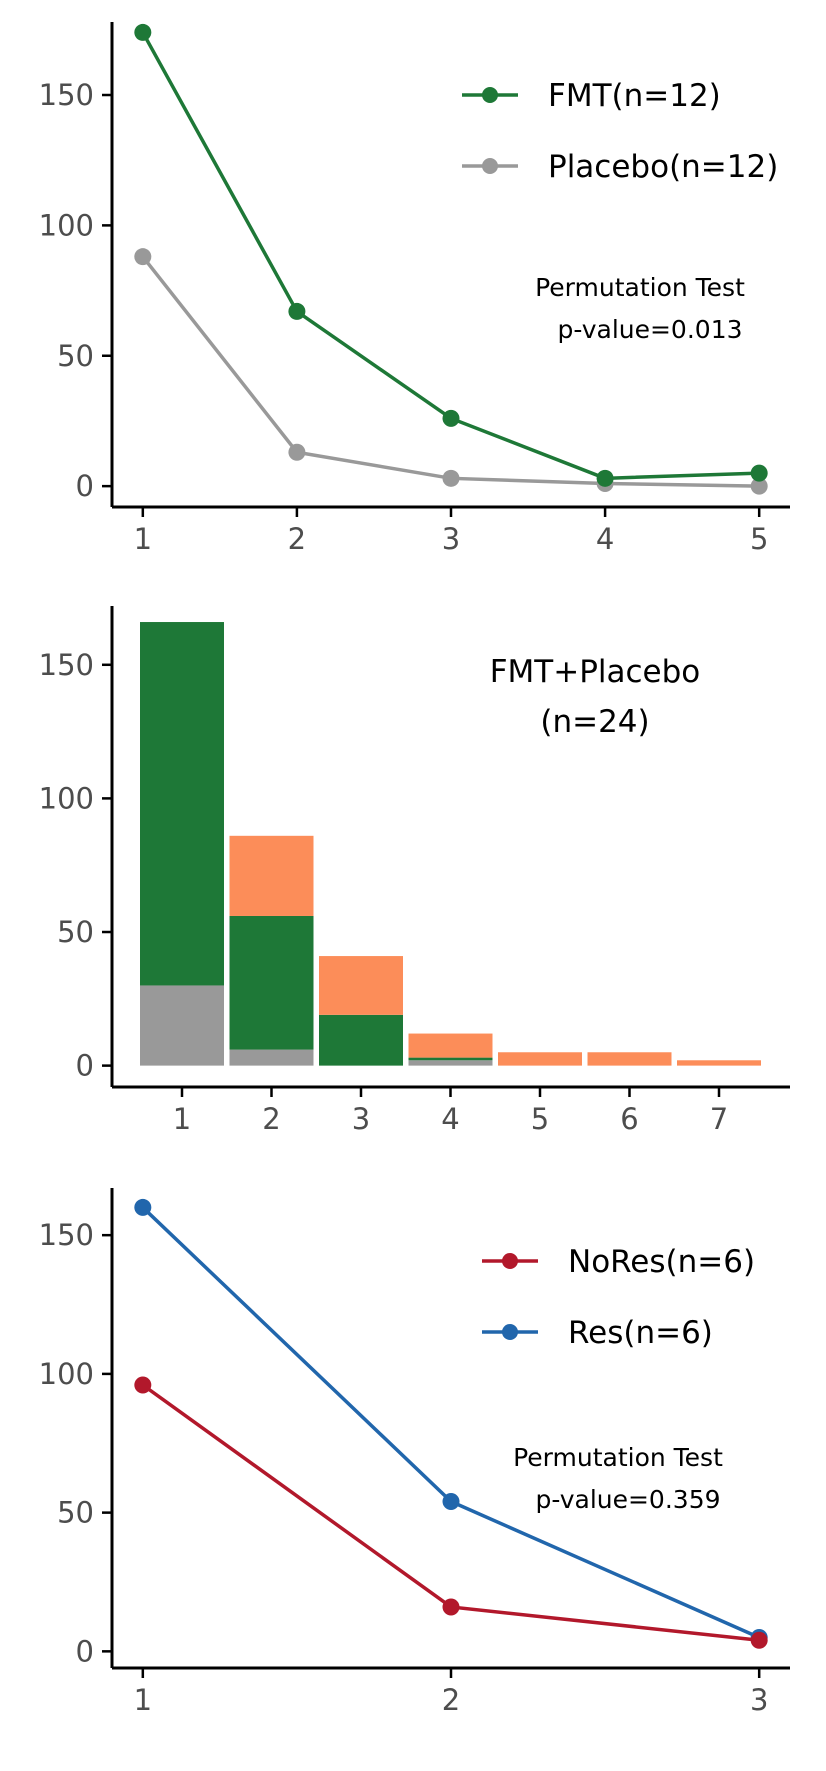  What do you see at coordinates (627, 1499) in the screenshot?
I see `annotation-p-value-3: p-value=0.359` at bounding box center [627, 1499].